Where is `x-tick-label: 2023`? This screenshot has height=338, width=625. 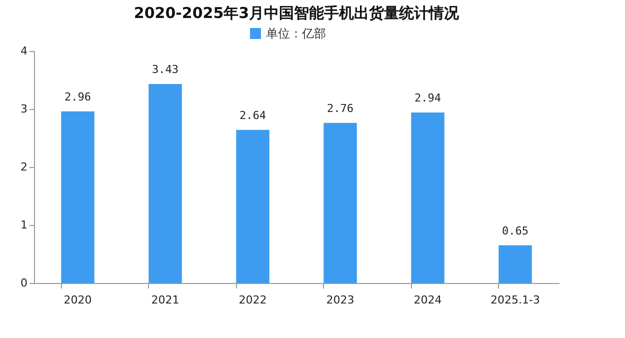 x-tick-label: 2023 is located at coordinates (340, 300).